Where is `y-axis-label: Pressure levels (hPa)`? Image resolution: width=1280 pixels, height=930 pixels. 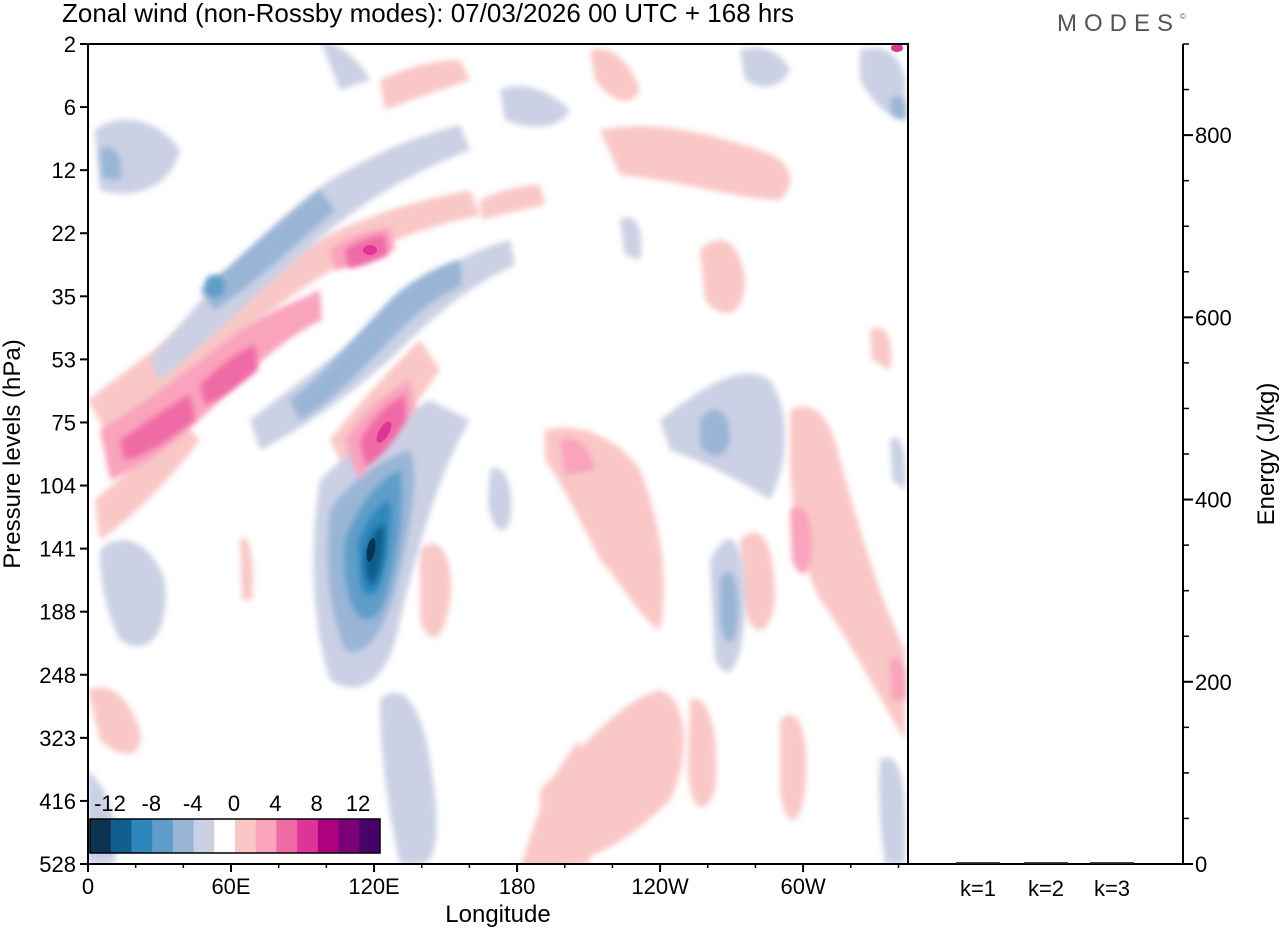 y-axis-label: Pressure levels (hPa) is located at coordinates (13, 453).